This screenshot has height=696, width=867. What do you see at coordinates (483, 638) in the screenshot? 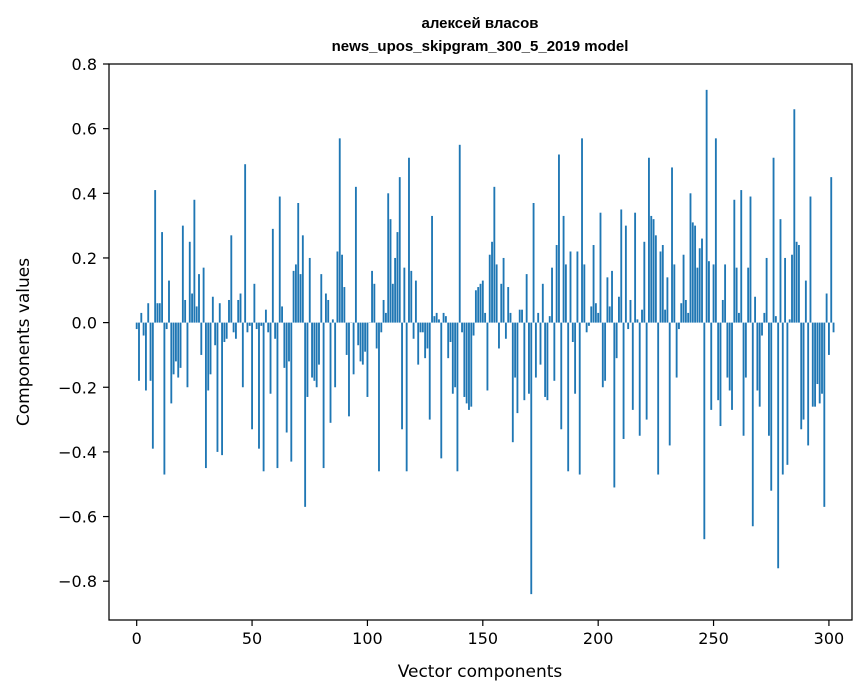
I see `x-tick-label: 150` at bounding box center [483, 638].